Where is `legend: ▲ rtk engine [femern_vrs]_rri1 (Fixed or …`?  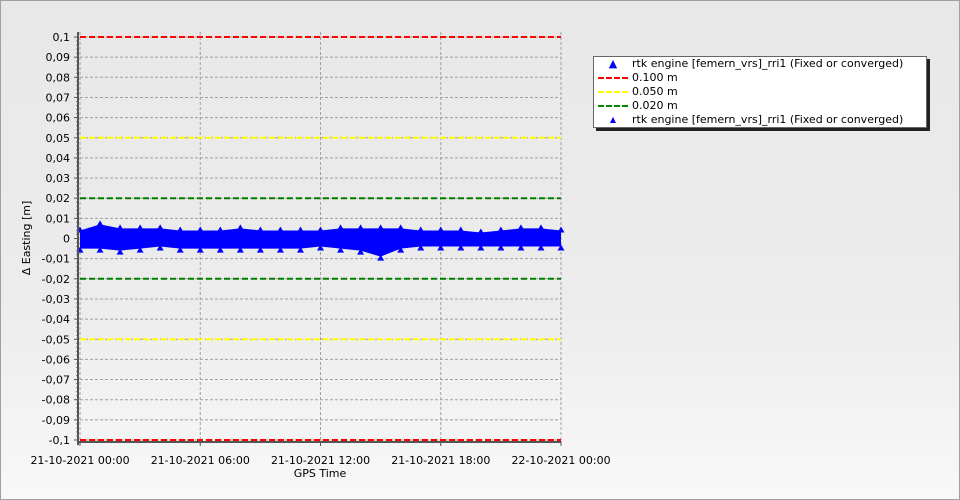
legend: ▲ rtk engine [femern_vrs]_rri1 (Fixed or … is located at coordinates (760, 92).